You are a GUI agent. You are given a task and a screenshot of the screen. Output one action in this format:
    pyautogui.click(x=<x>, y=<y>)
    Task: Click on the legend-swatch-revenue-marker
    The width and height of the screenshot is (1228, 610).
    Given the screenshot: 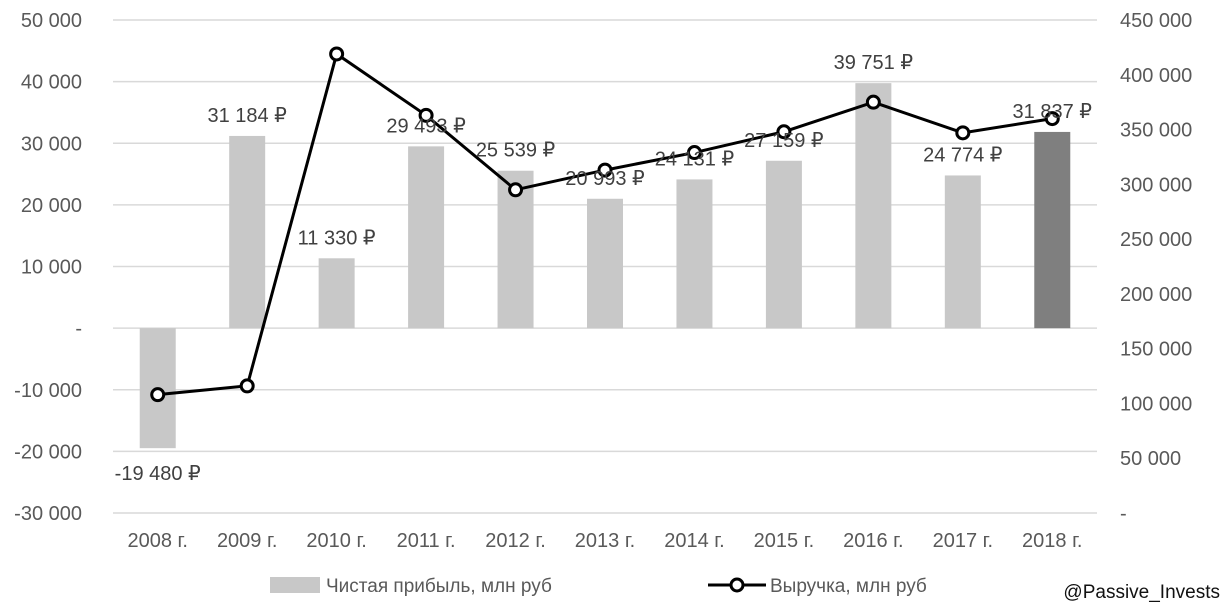 What is the action you would take?
    pyautogui.click(x=737, y=585)
    